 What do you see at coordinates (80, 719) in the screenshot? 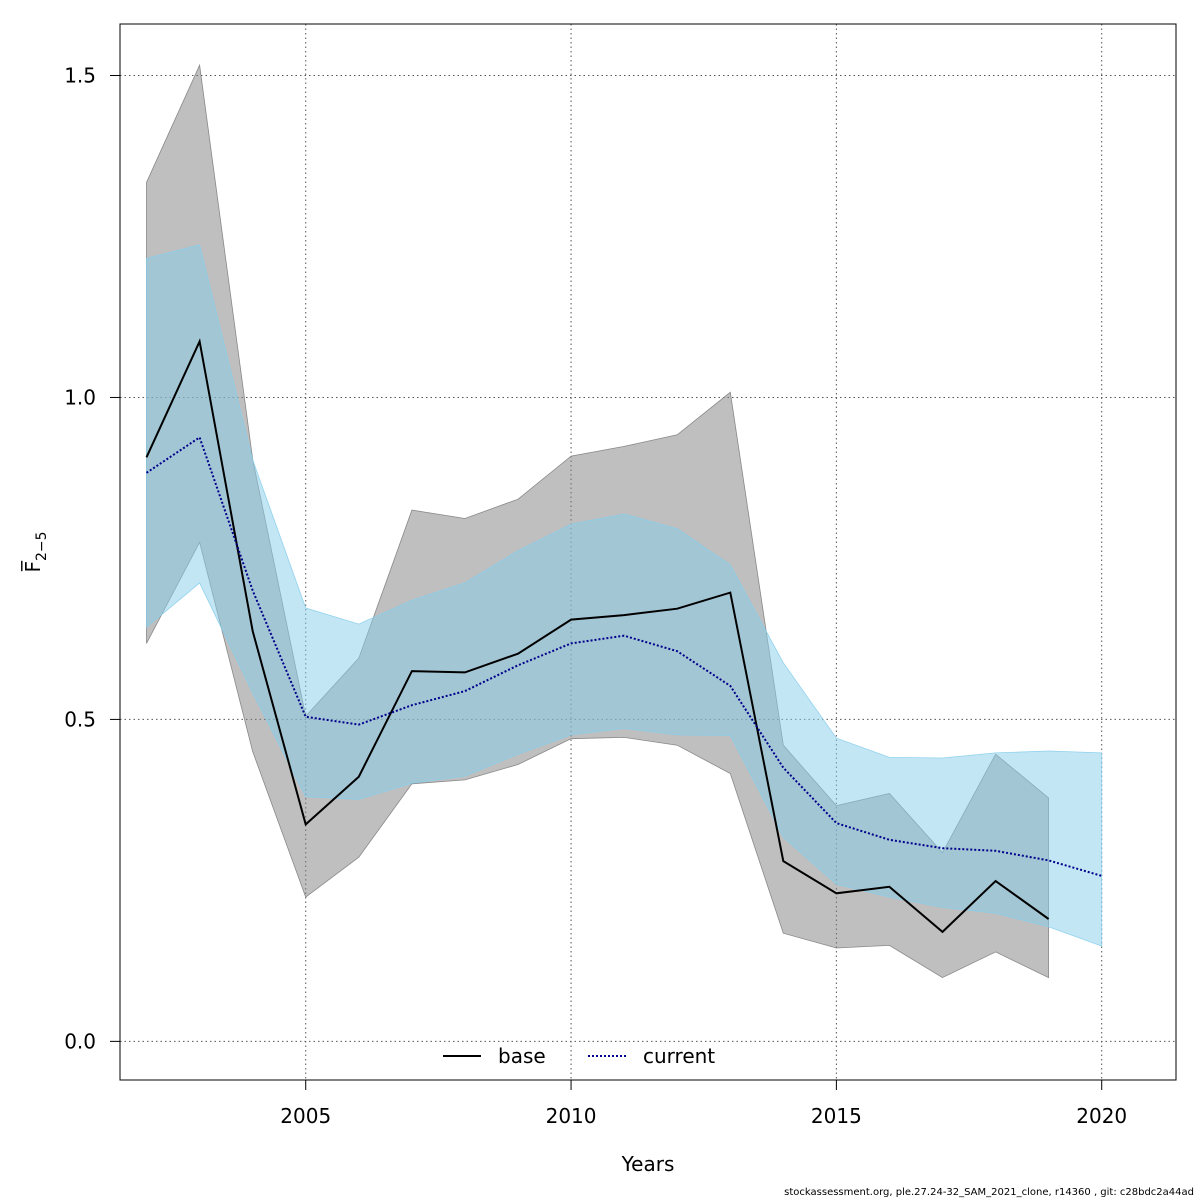
I see `y-tick-label: 0.5` at bounding box center [80, 719].